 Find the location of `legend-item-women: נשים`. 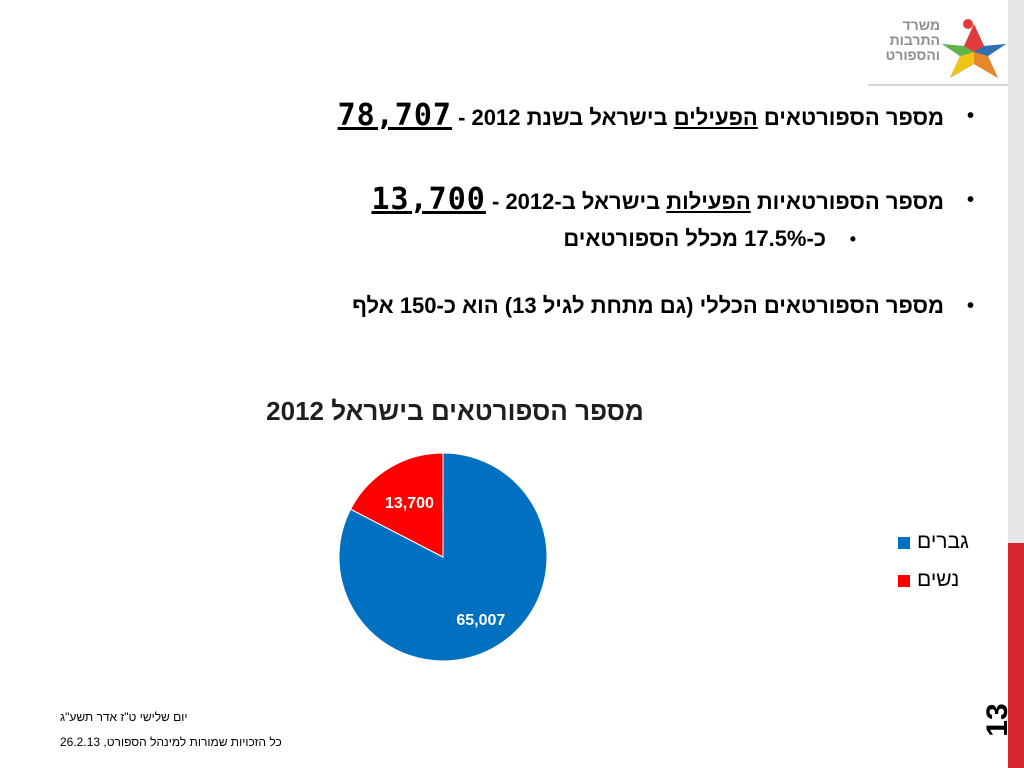

legend-item-women: נשים is located at coordinates (950, 588).